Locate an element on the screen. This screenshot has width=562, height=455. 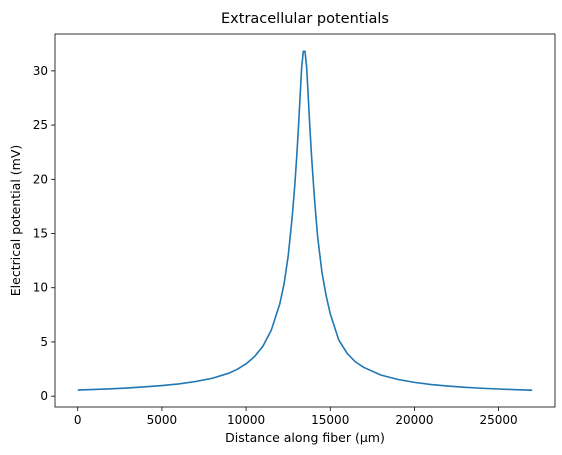
x-tick-label: 5000 is located at coordinates (162, 420).